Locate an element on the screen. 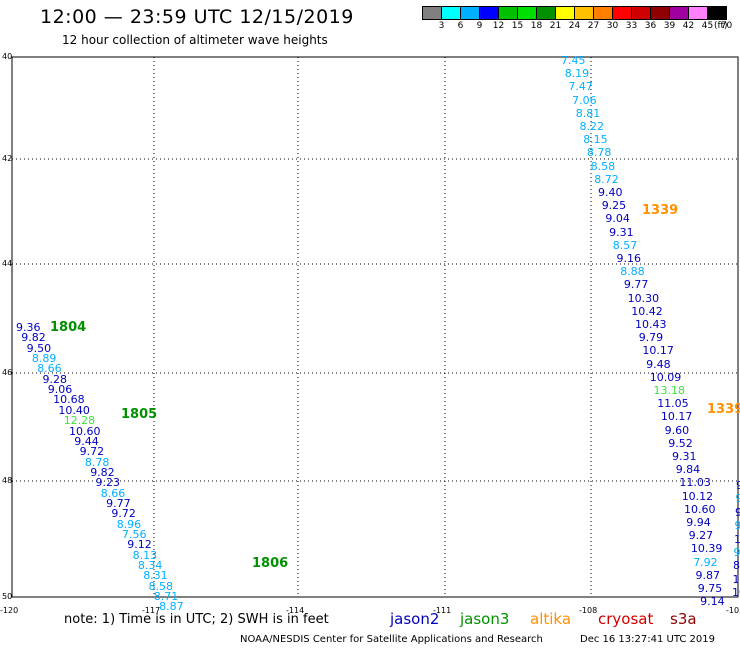 The image size is (740, 650). wave-height-value: 7.45 is located at coordinates (573, 60).